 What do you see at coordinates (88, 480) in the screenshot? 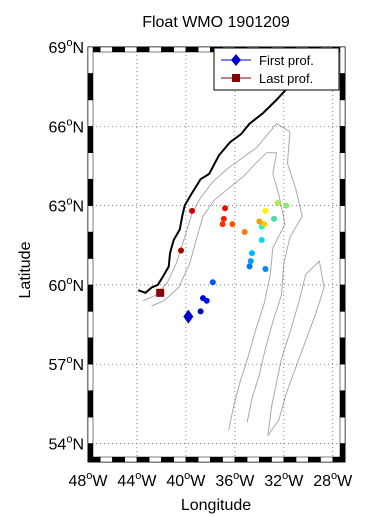
I see `x-tick-label: 48oW` at bounding box center [88, 480].